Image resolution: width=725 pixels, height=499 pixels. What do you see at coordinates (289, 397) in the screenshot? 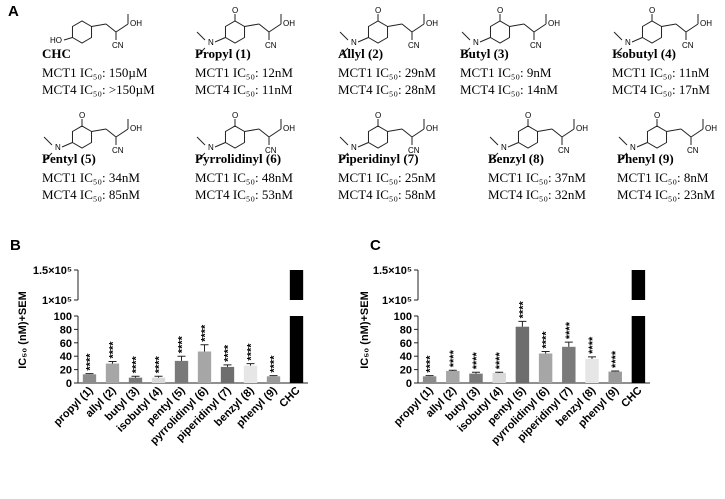
I see `x-tick-label: CHC` at bounding box center [289, 397].